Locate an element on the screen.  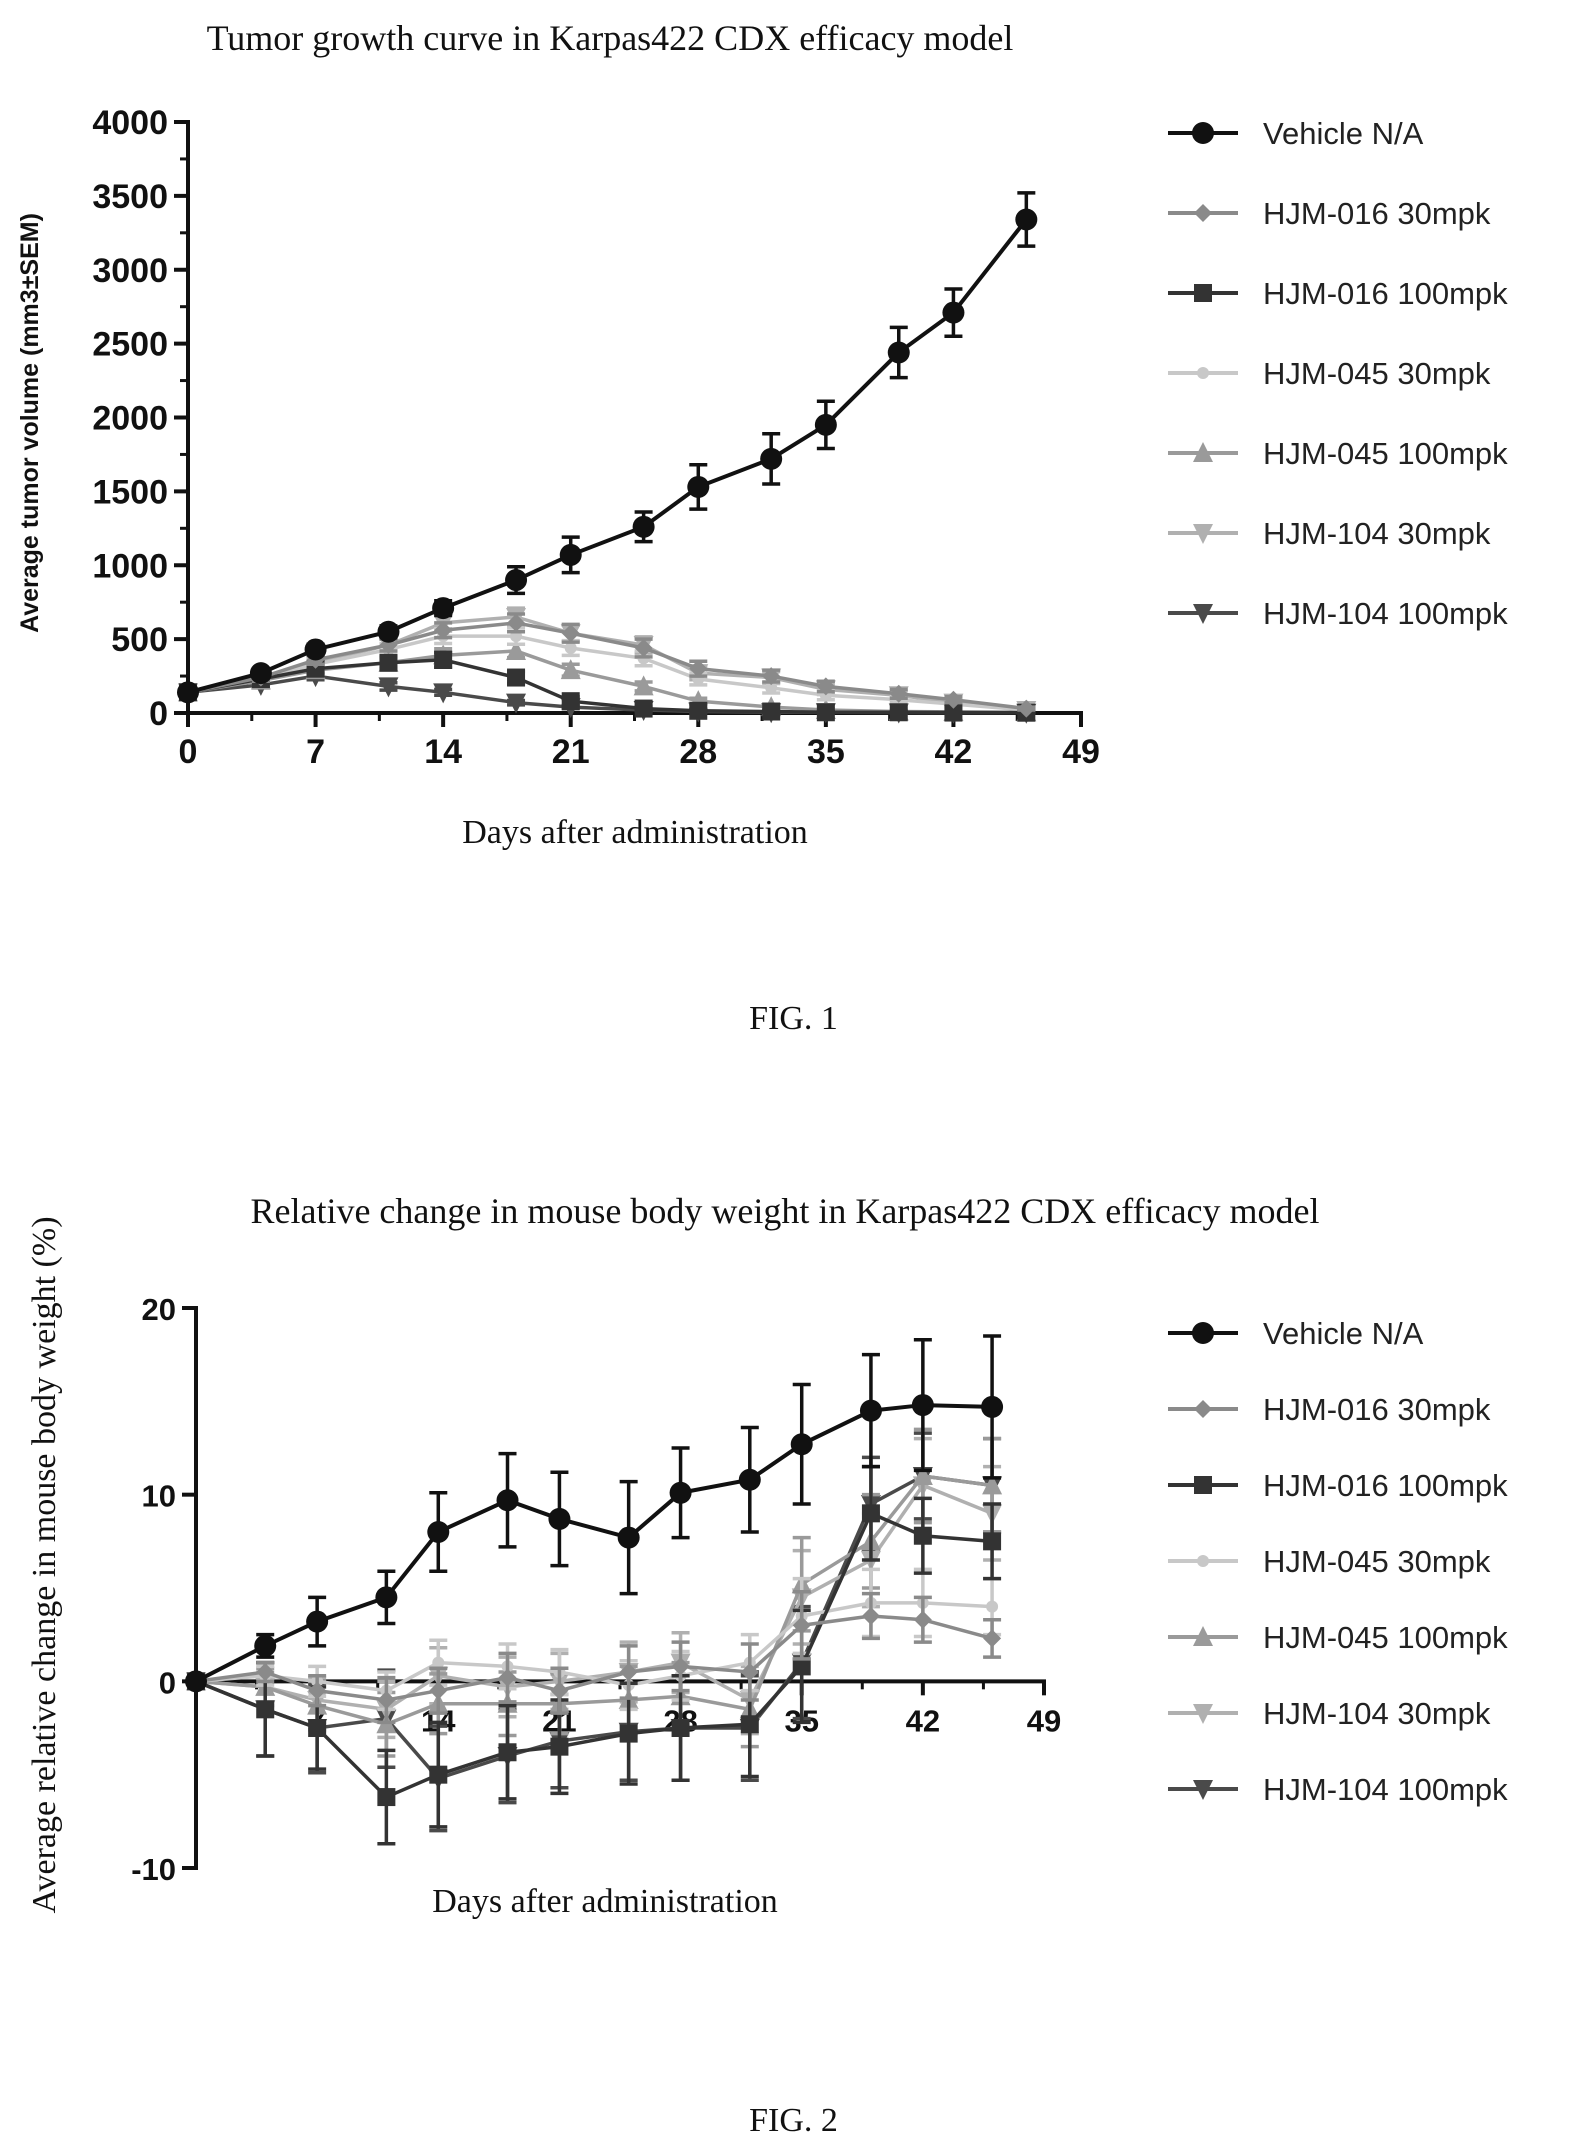
x-tick-label: 49 is located at coordinates (1081, 752).